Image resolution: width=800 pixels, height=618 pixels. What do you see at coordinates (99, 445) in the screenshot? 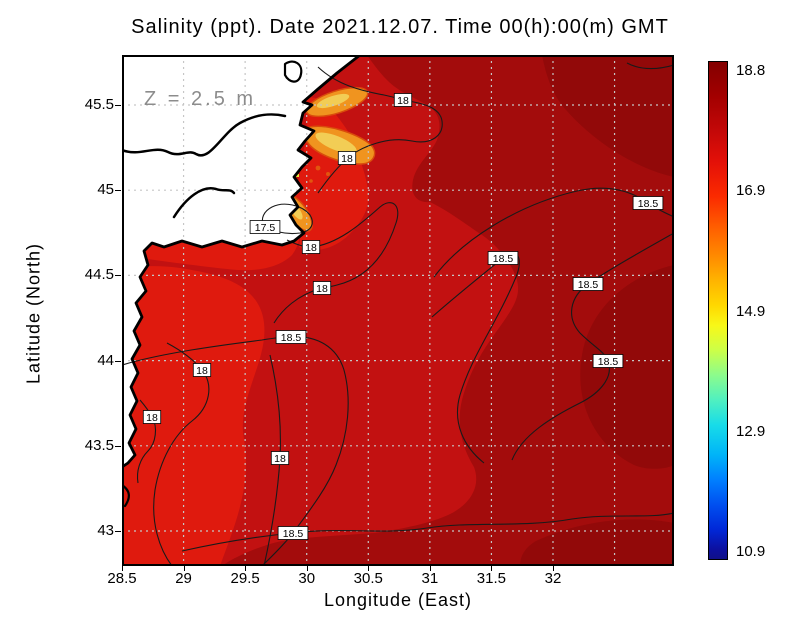
I see `y-tick-label: 43.5` at bounding box center [99, 445].